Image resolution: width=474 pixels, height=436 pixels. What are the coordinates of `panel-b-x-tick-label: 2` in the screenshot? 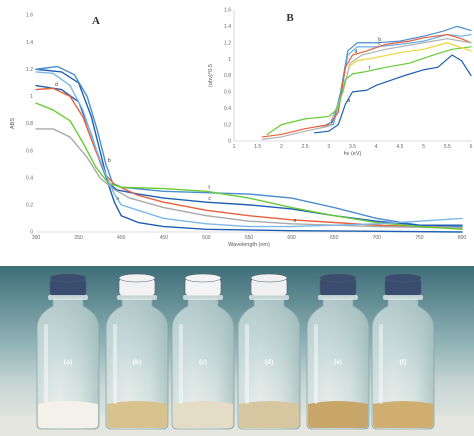 It's located at (281, 147).